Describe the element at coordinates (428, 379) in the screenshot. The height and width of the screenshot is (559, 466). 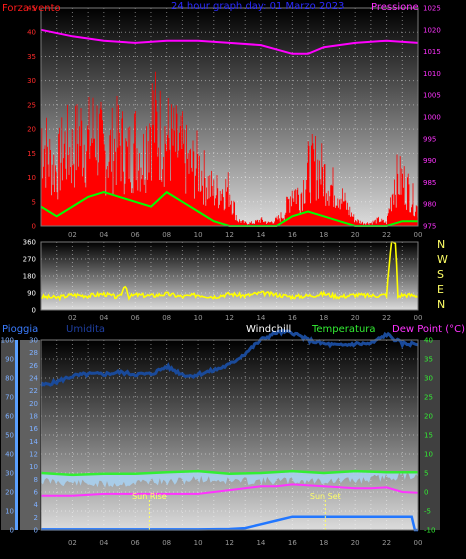
I see `temperature-tick: 30` at that location.